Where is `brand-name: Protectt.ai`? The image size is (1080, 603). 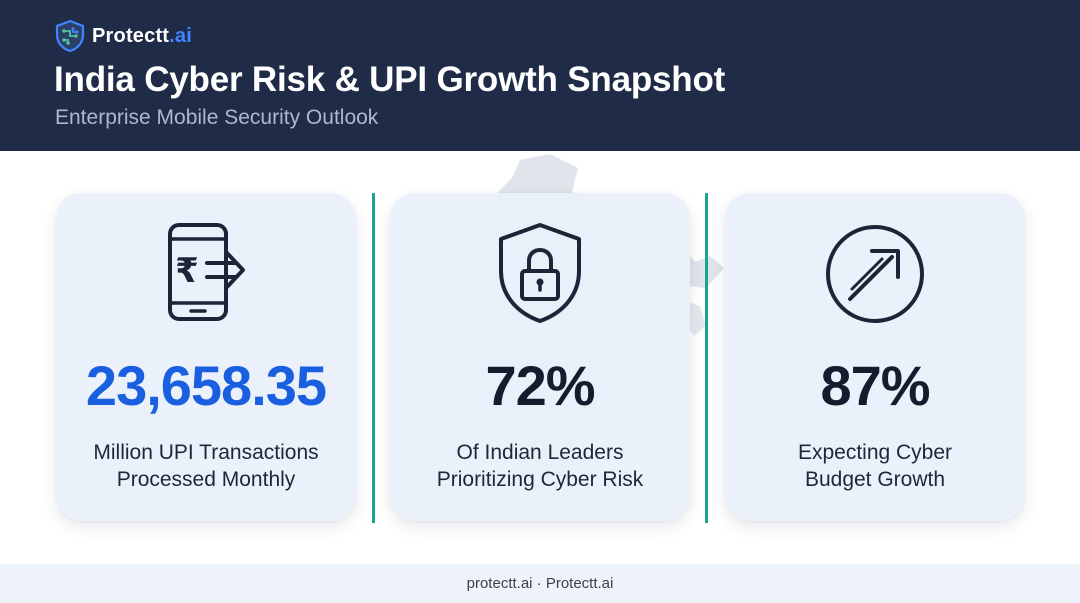
brand-name: Protectt.ai is located at coordinates (142, 36).